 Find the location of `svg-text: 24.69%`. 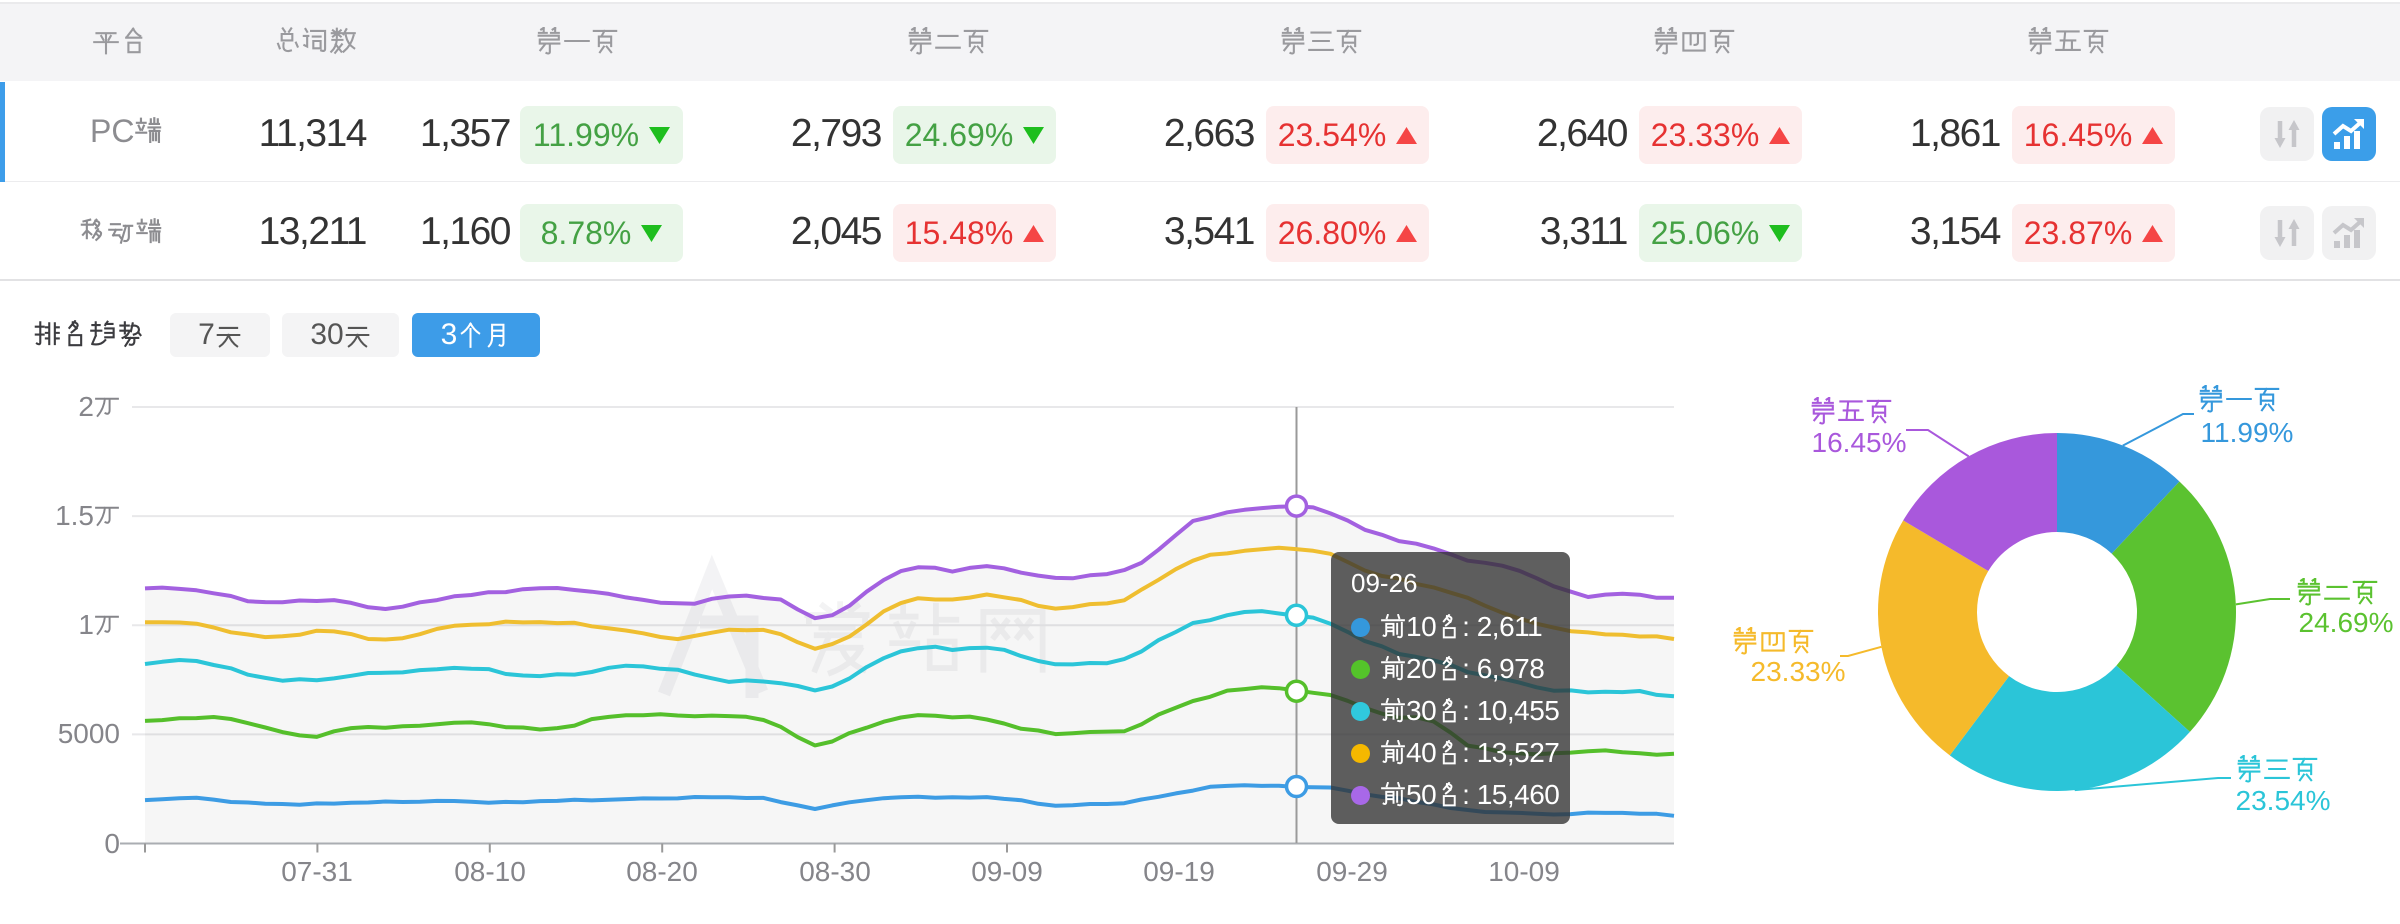

svg-text: 24.69% is located at coordinates (2346, 622).